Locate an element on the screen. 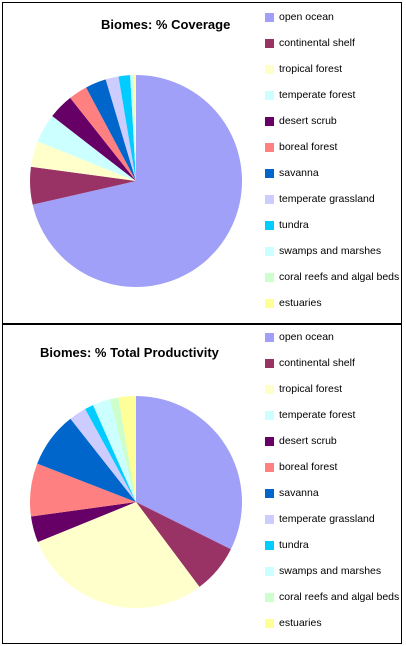  chart-title: Biomes: % Total Productivity is located at coordinates (129, 352).